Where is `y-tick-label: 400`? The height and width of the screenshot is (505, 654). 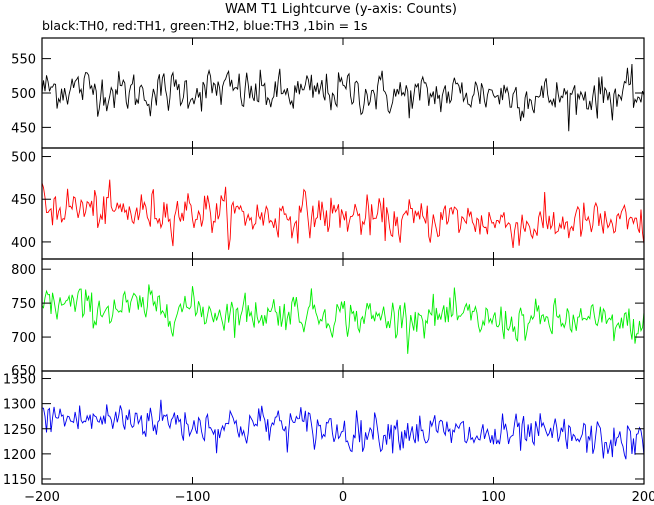
y-tick-label: 400 is located at coordinates (23, 243).